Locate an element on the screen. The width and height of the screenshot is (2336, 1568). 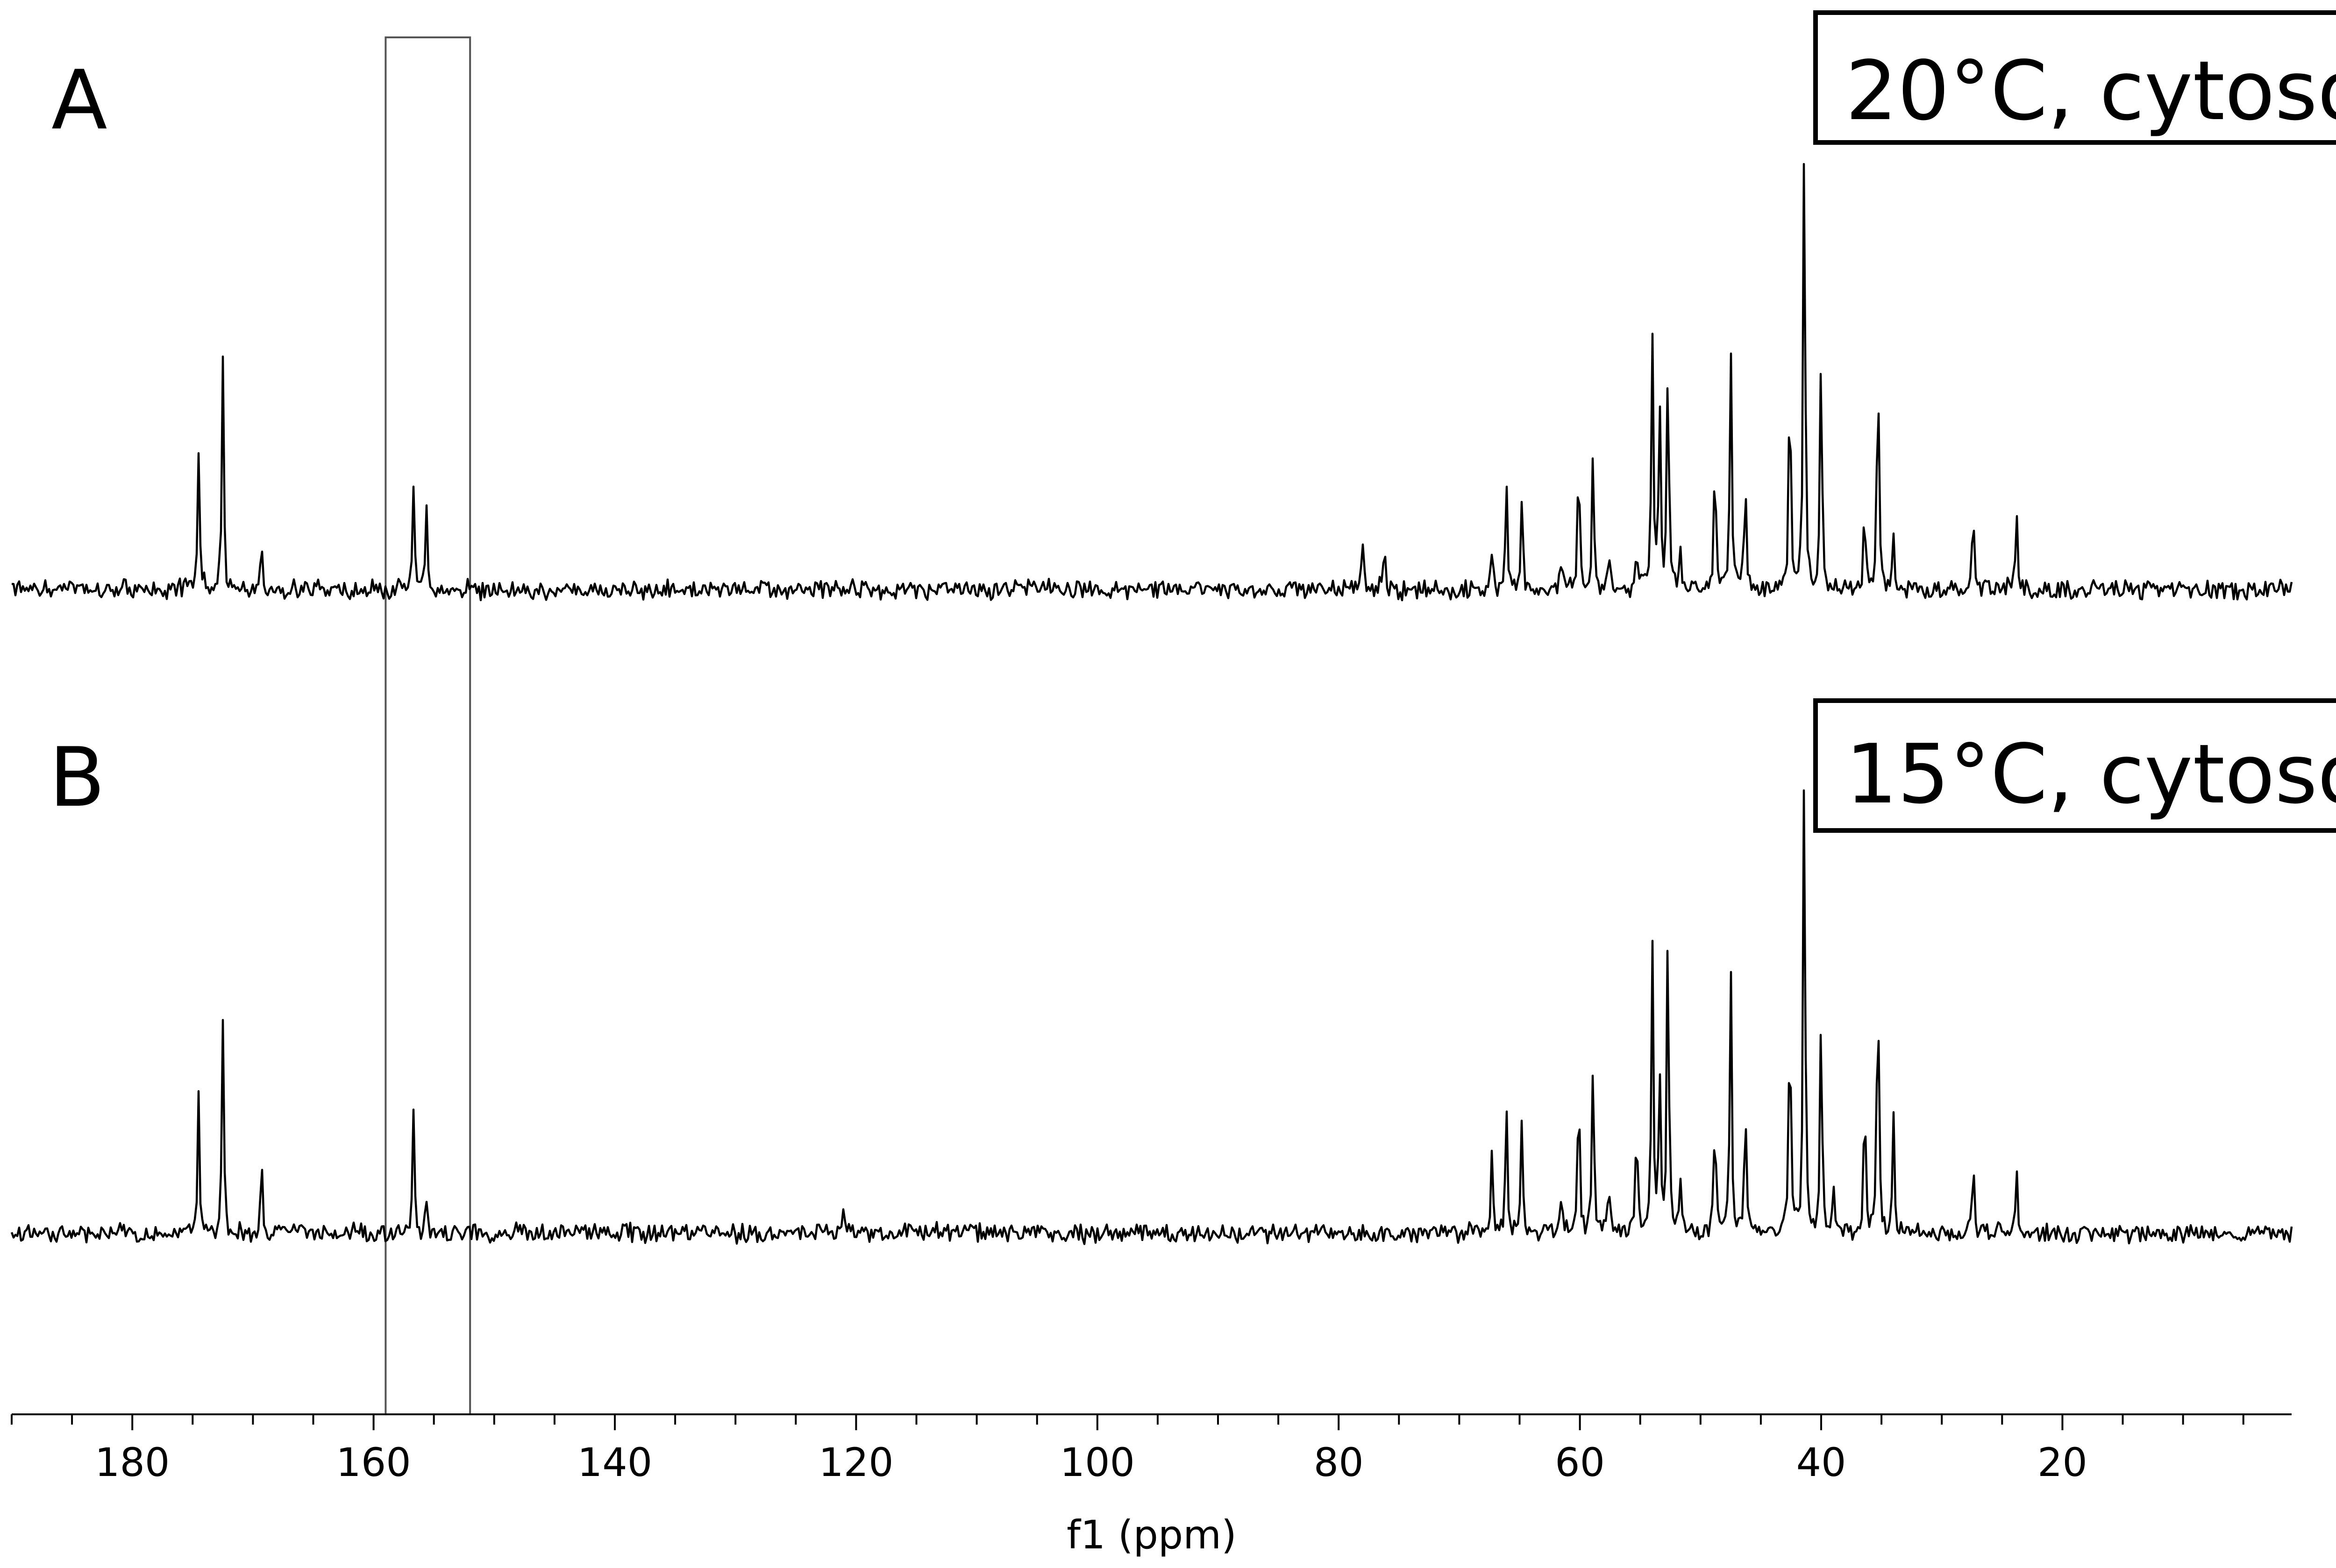
x-tick-label: 140 is located at coordinates (614, 1462).